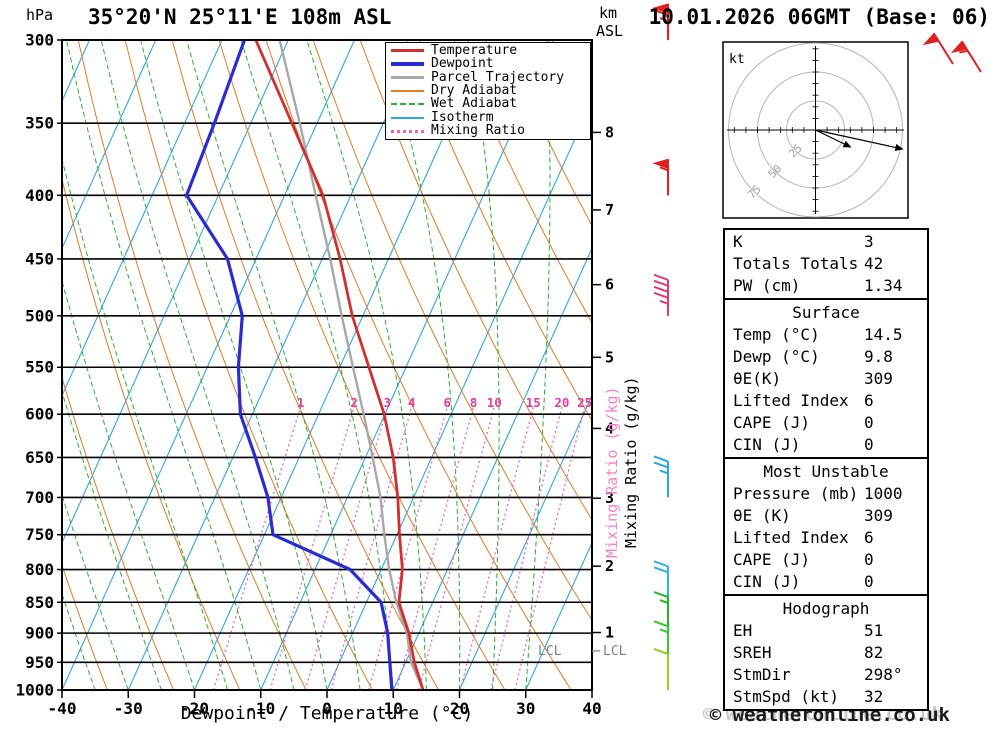  Describe the element at coordinates (39, 569) in the screenshot. I see `pressure-tick-label: 800` at that location.